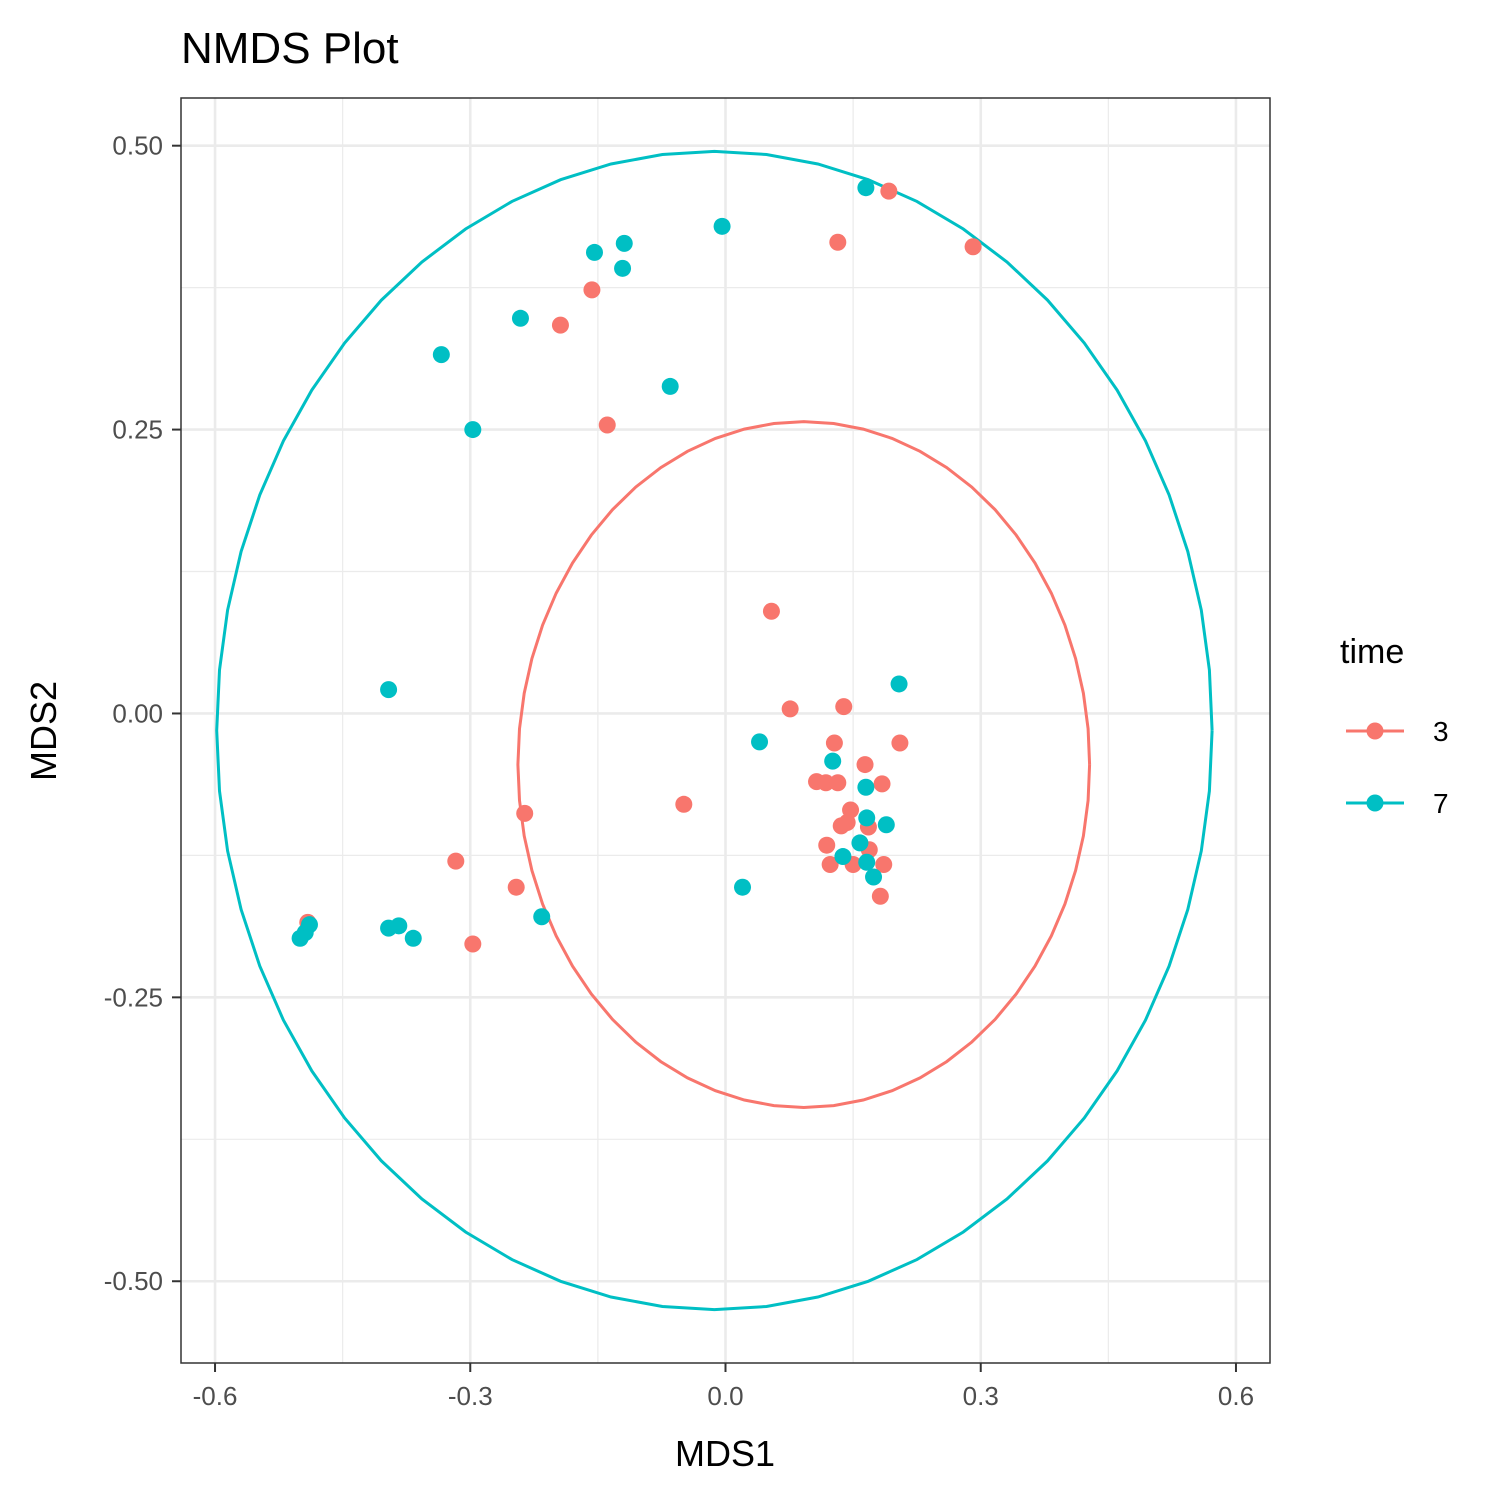 This screenshot has height=1500, width=1500. What do you see at coordinates (215, 1396) in the screenshot?
I see `x-tick-label: -0.6` at bounding box center [215, 1396].